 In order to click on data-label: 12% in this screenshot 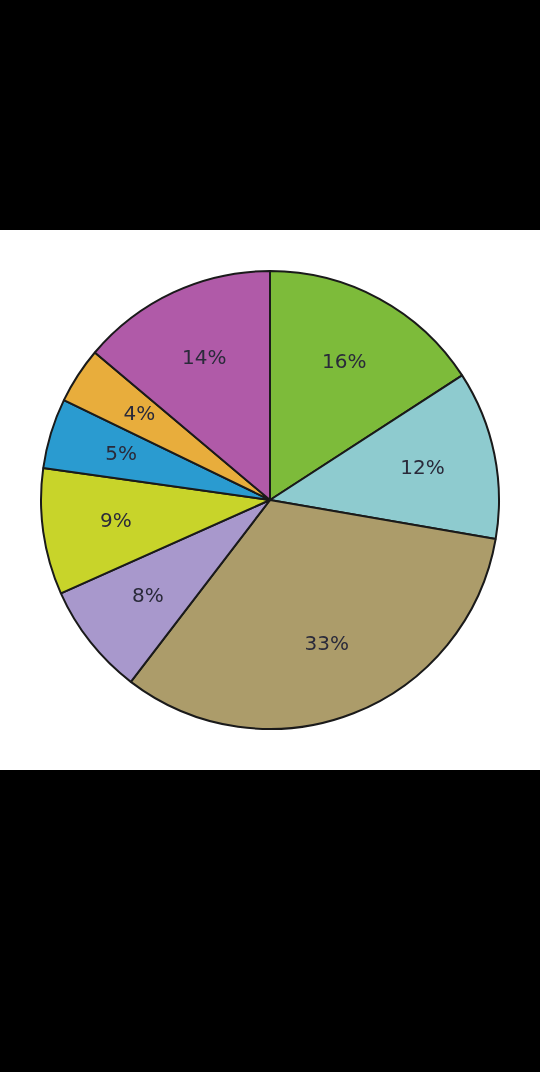, I will do `click(422, 466)`.